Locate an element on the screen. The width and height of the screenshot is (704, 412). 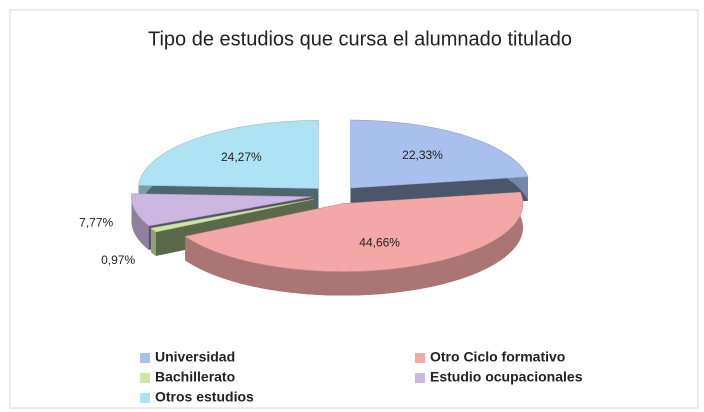
legend-label: Otros estudios is located at coordinates (204, 397).